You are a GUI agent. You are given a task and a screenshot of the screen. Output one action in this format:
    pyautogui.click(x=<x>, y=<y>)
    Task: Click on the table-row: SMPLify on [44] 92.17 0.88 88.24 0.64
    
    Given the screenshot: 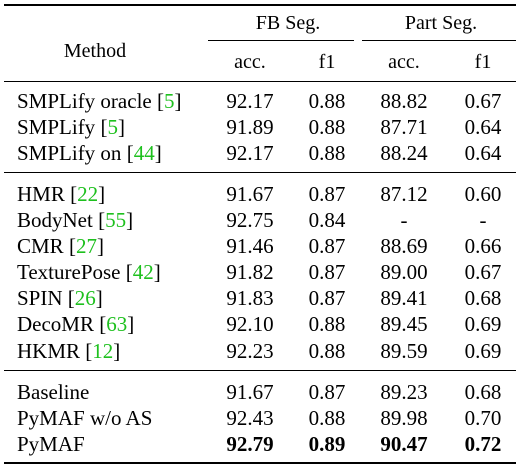 What is the action you would take?
    pyautogui.click(x=260, y=153)
    